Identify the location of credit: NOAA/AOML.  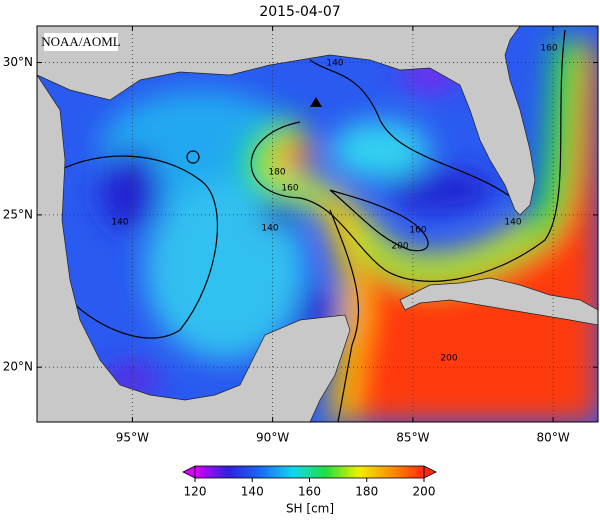
(81, 41).